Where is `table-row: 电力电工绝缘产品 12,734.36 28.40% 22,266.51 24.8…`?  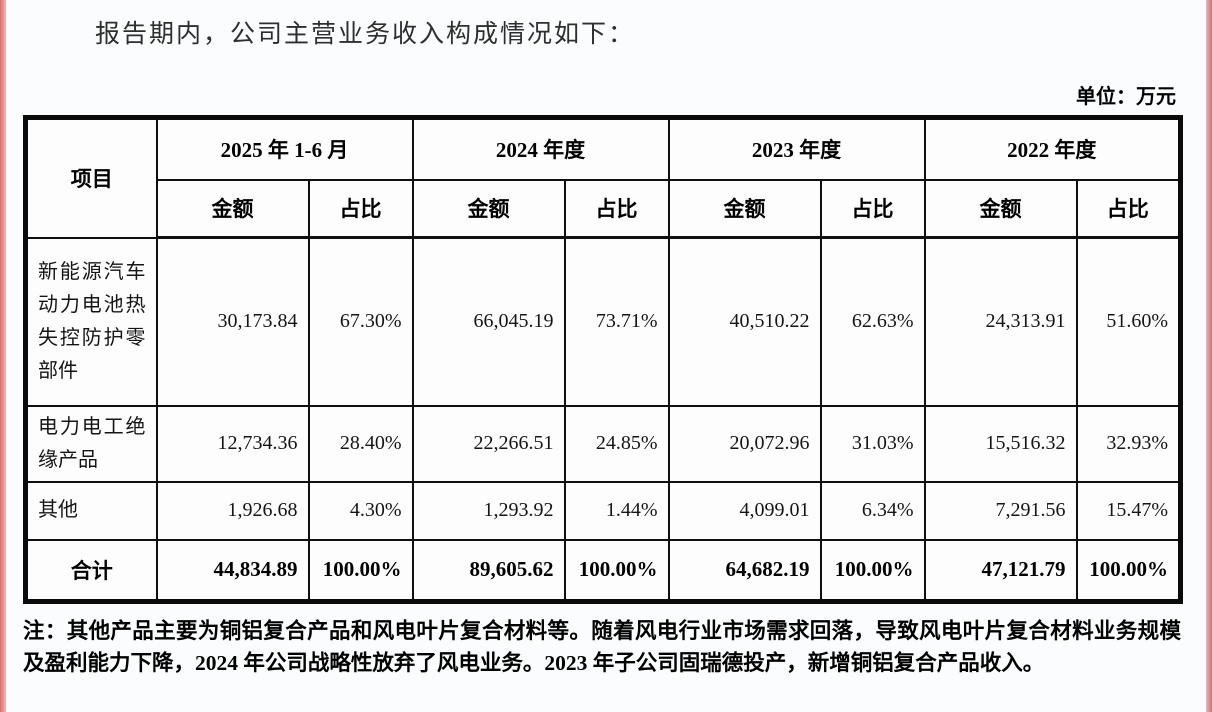
table-row: 电力电工绝缘产品 12,734.36 28.40% 22,266.51 24.8… is located at coordinates (603, 443).